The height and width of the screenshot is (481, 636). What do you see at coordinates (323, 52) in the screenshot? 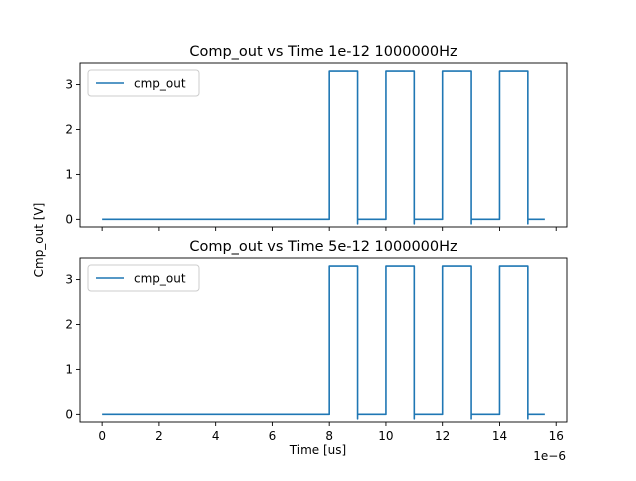
I see `chart-title: Comp_out vs Time 1e-12 1000000Hz` at bounding box center [323, 52].